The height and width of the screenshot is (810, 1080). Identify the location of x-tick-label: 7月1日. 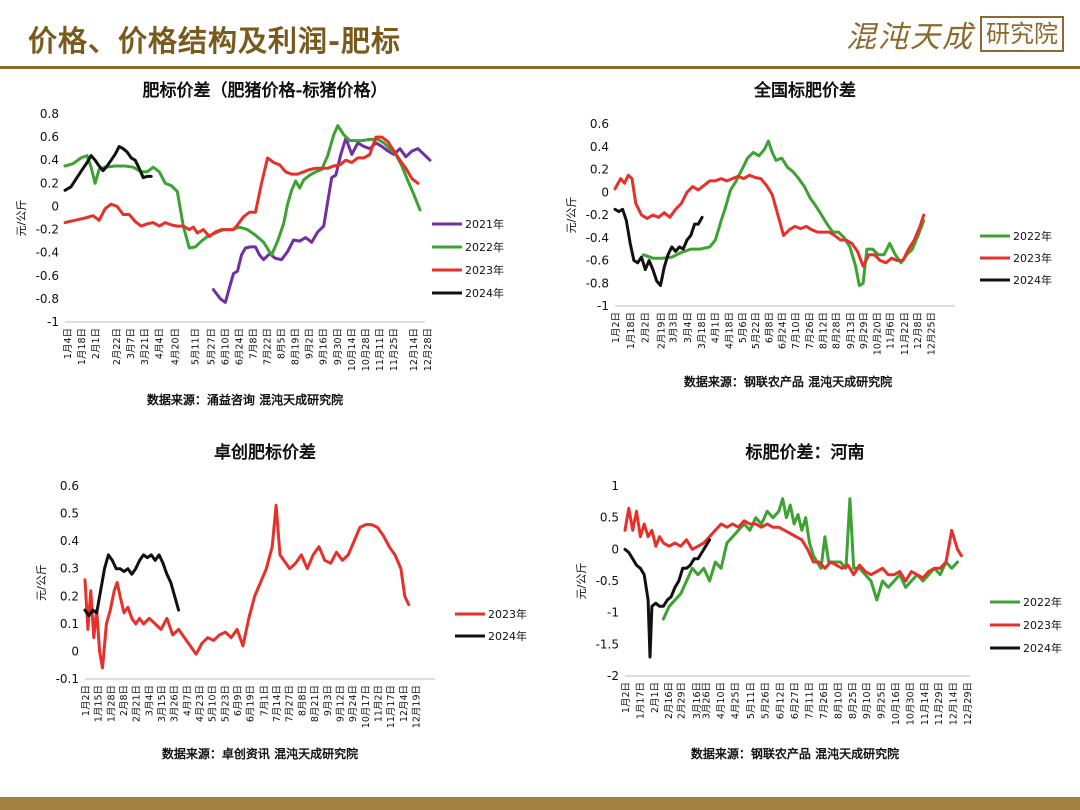
(264, 700).